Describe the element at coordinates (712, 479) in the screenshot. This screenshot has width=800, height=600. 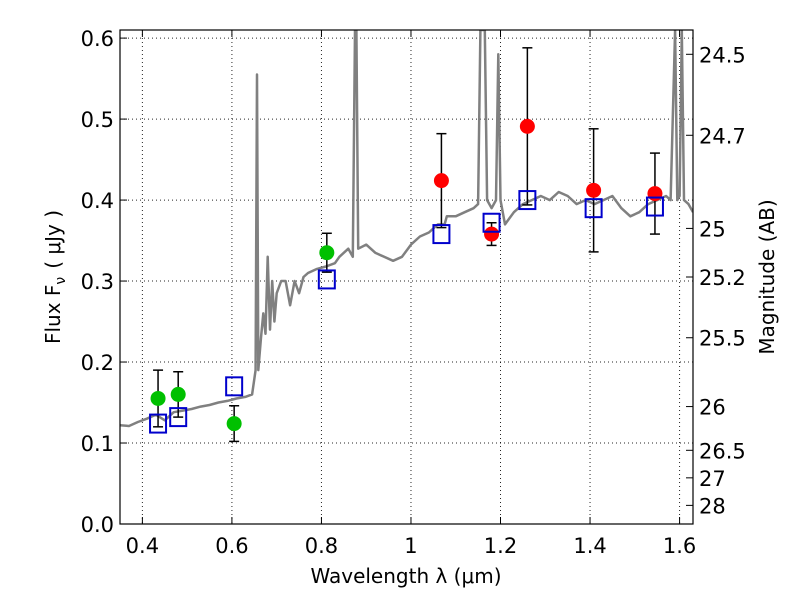
I see `right-tick-label: 27` at that location.